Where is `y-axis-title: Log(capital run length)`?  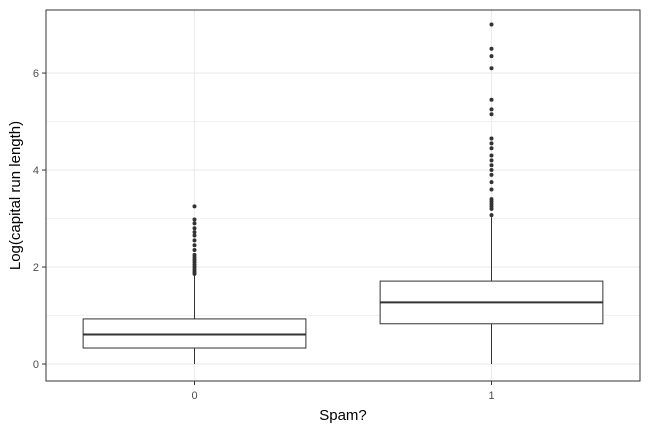 y-axis-title: Log(capital run length) is located at coordinates (15, 195).